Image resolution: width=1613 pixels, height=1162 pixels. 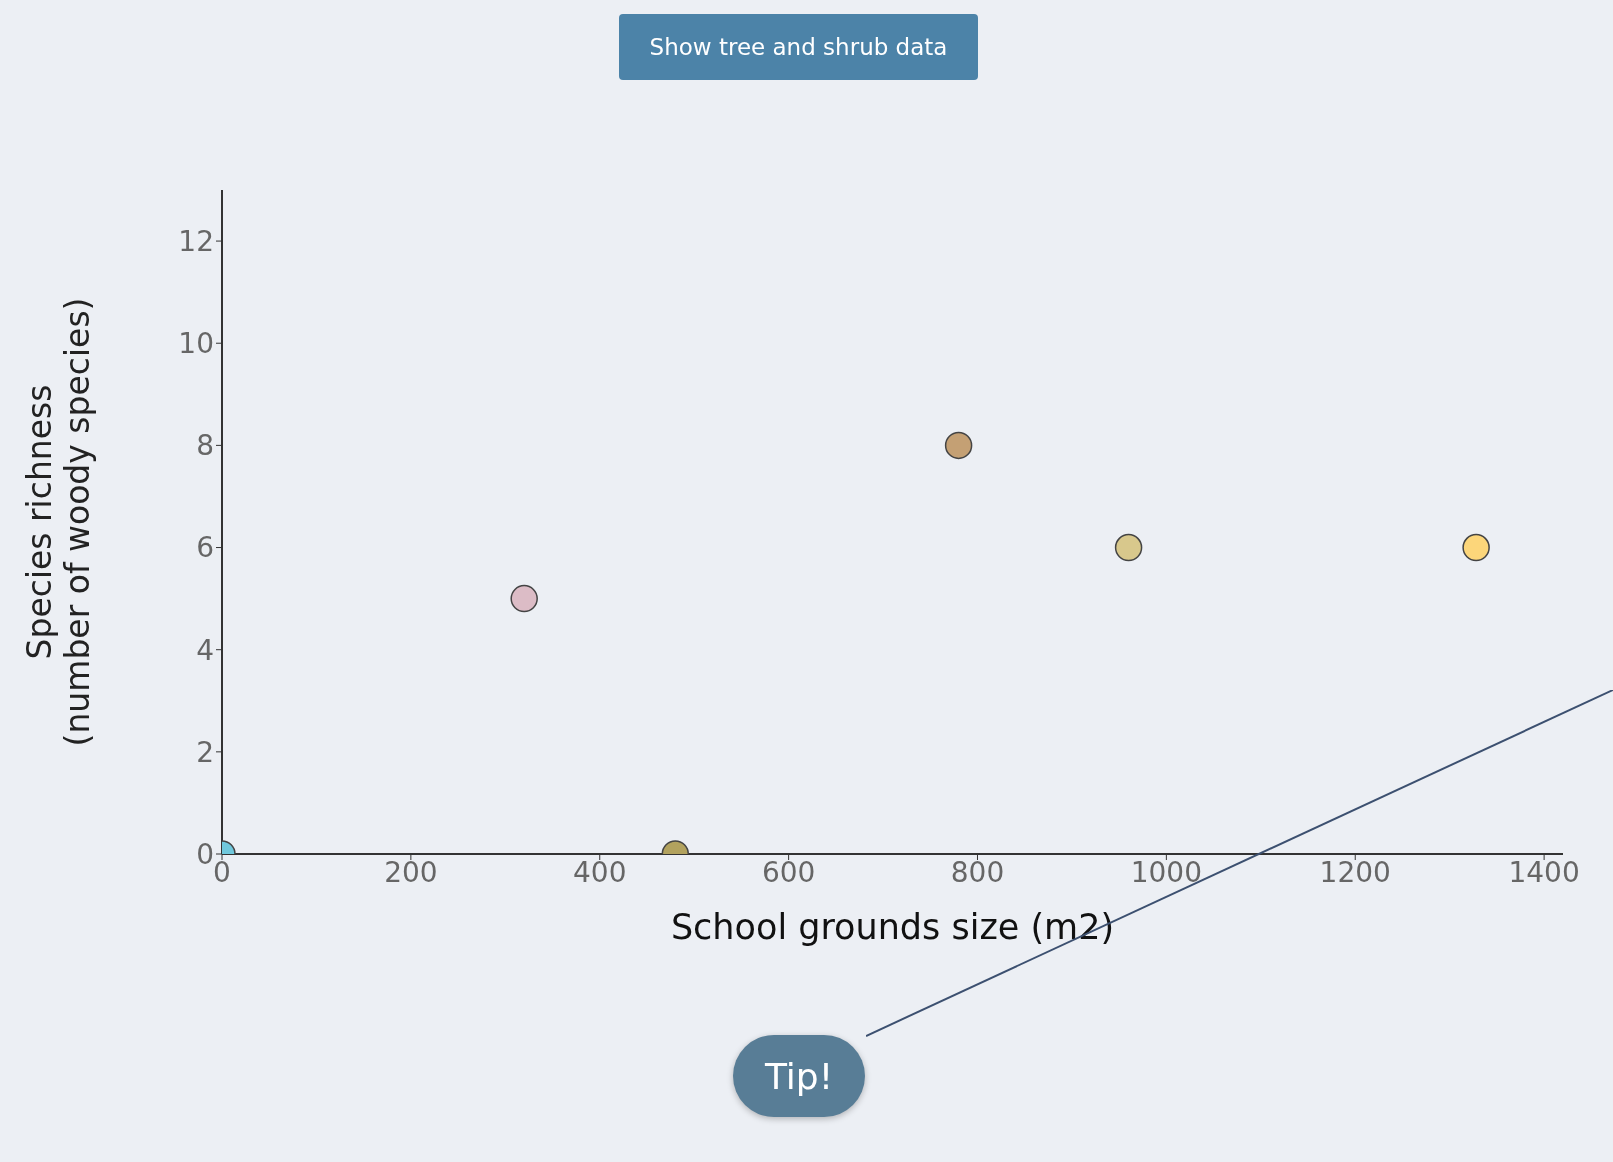 I want to click on text: Tip!, so click(x=799, y=1076).